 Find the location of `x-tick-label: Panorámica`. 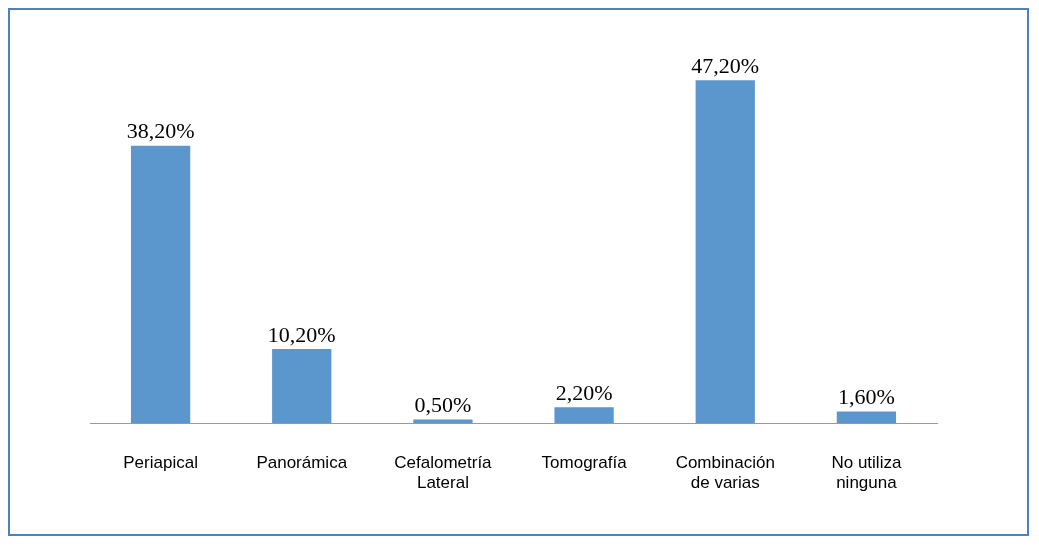

x-tick-label: Panorámica is located at coordinates (302, 463).